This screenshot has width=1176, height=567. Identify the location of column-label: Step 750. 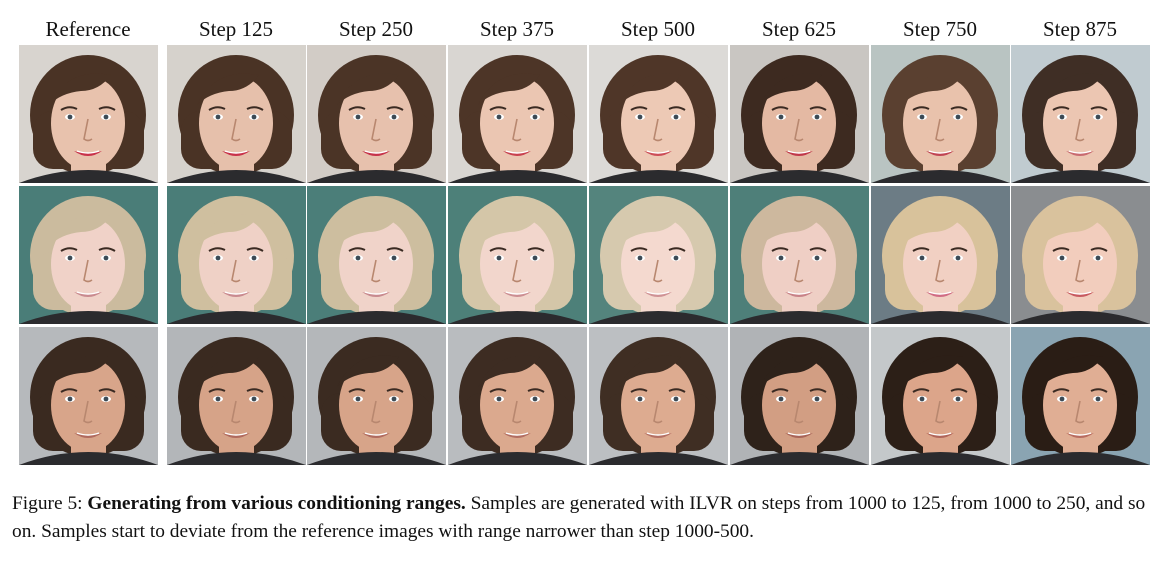
(940, 29).